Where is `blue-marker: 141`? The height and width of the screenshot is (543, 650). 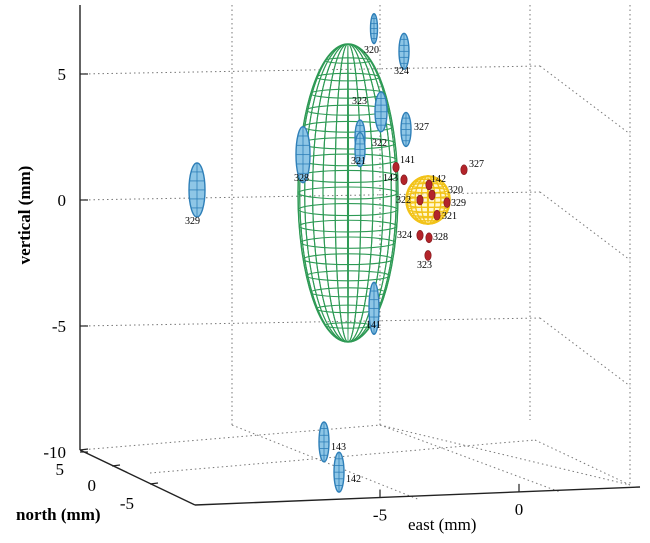 blue-marker: 141 is located at coordinates (373, 308).